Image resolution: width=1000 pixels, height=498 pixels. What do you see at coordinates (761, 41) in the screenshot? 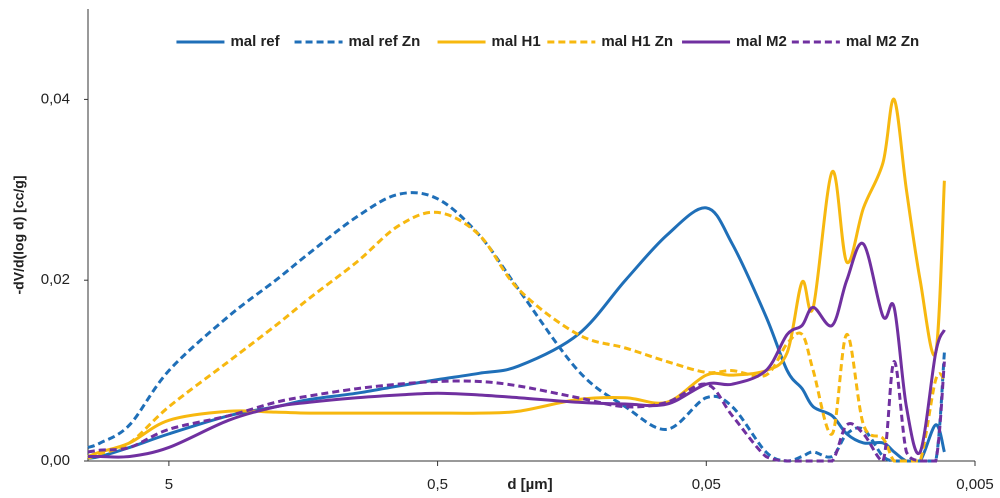
I see `legend-label: mal M2` at bounding box center [761, 41].